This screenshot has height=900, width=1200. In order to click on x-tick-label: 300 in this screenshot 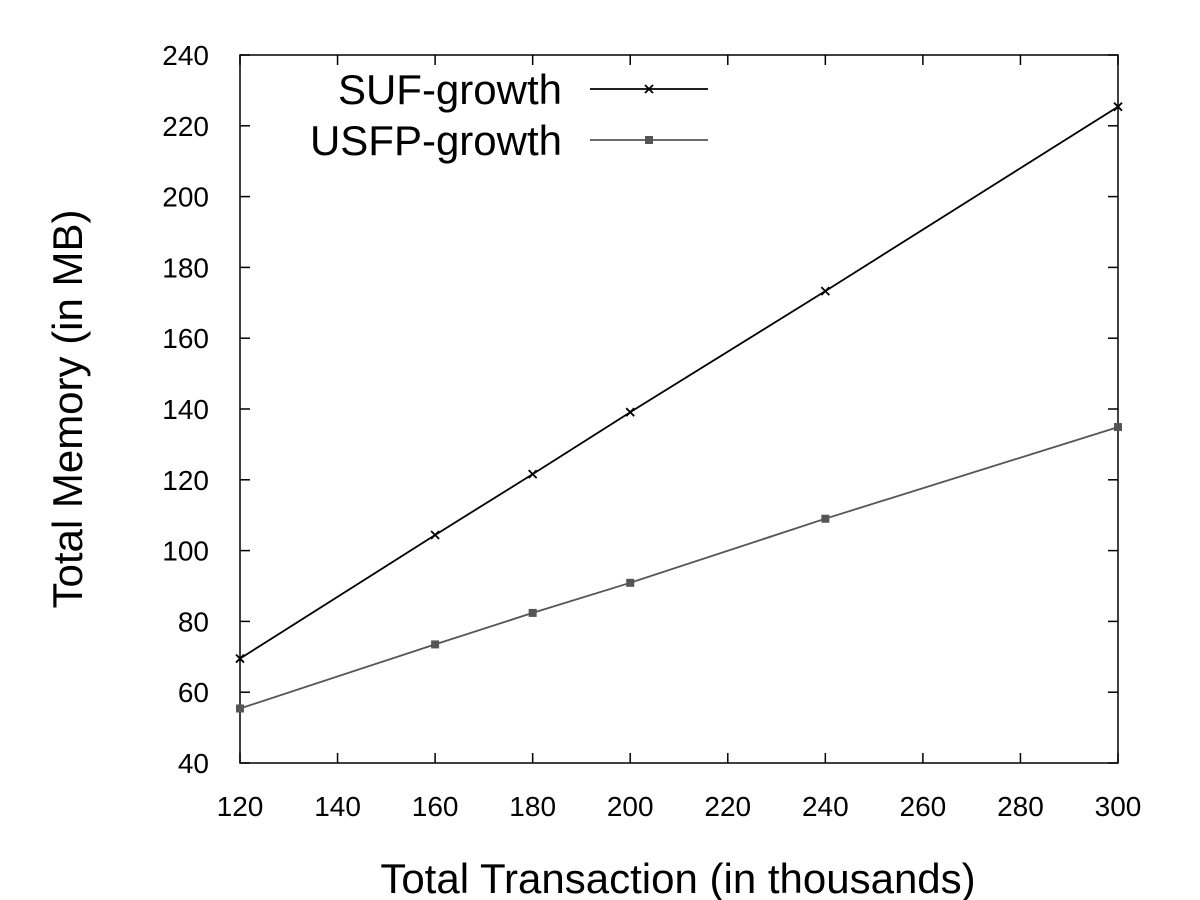, I will do `click(1118, 806)`.